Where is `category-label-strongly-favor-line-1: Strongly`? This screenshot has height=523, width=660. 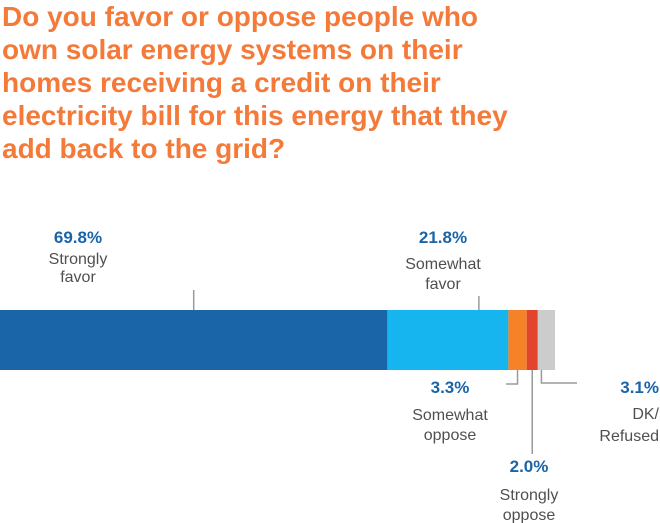
category-label-strongly-favor-line-1: Strongly is located at coordinates (78, 259).